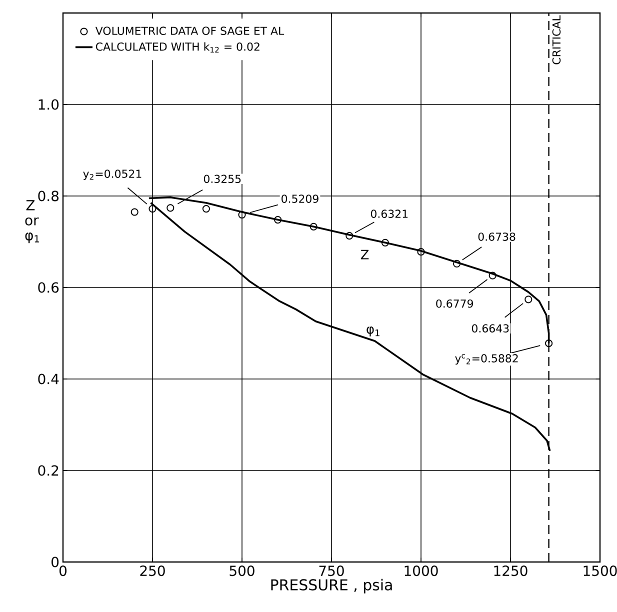  Describe the element at coordinates (48, 196) in the screenshot. I see `y-tick-label: 0.8` at that location.